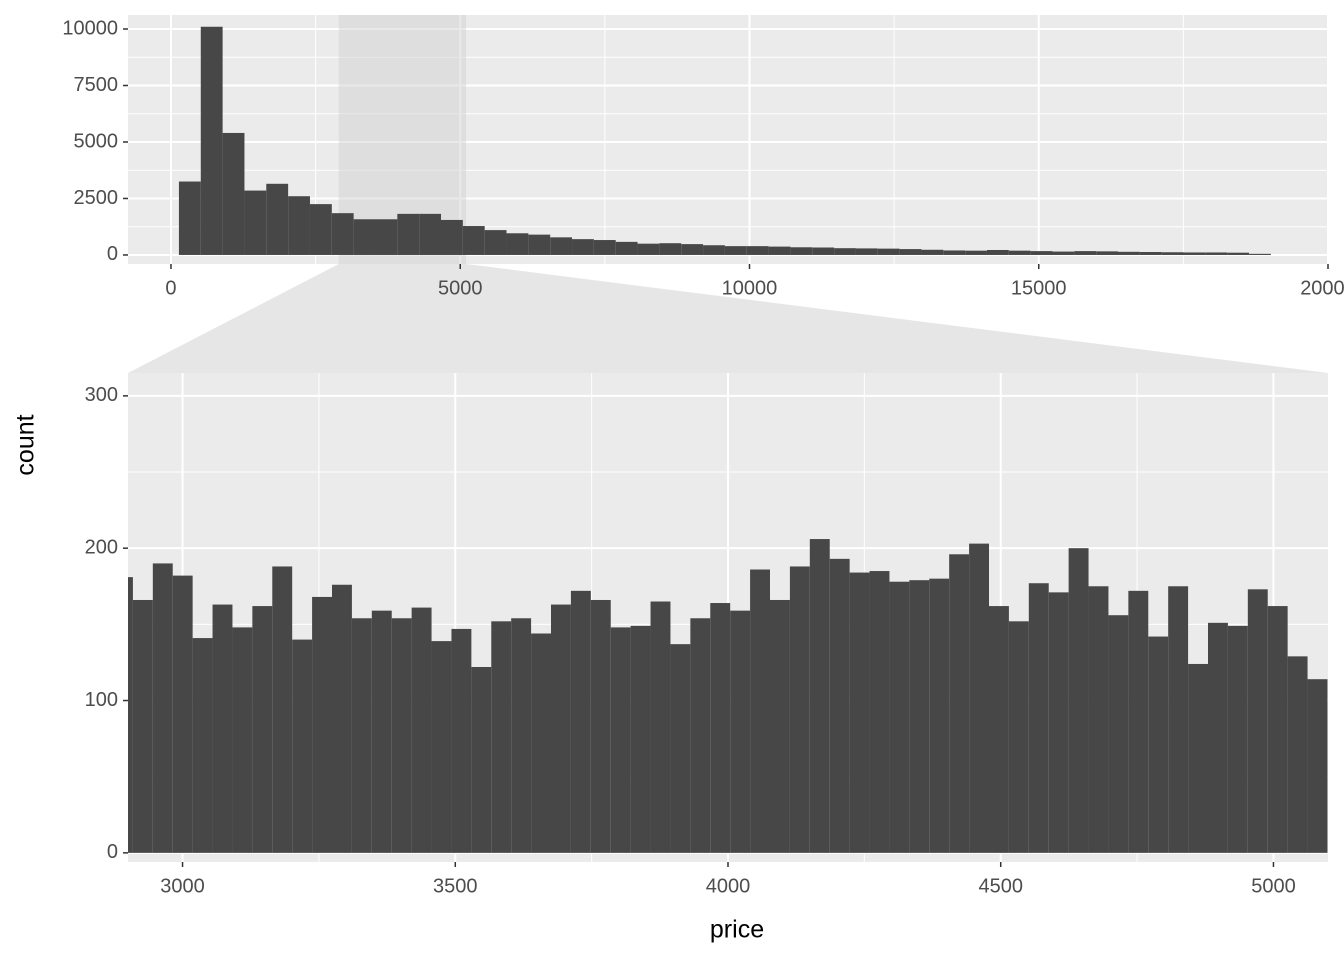 Image resolution: width=1344 pixels, height=960 pixels. I want to click on x-tick-label: 4500, so click(1000, 886).